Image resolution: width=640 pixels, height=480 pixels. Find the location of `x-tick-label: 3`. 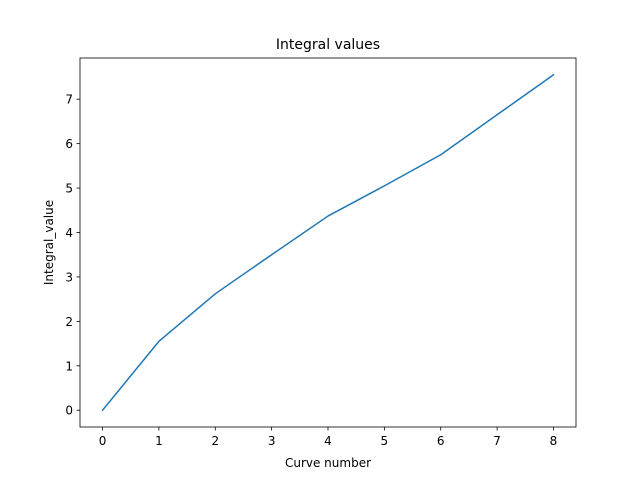

x-tick-label: 3 is located at coordinates (272, 441).